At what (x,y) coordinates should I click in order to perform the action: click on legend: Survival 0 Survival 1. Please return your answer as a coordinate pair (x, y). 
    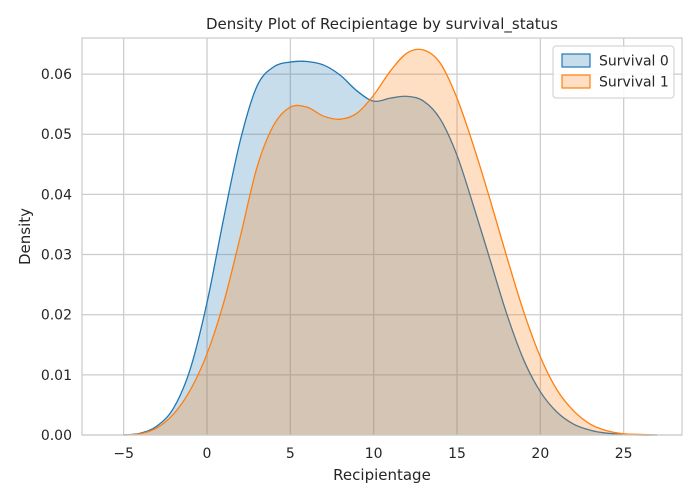
    Looking at the image, I should click on (613, 72).